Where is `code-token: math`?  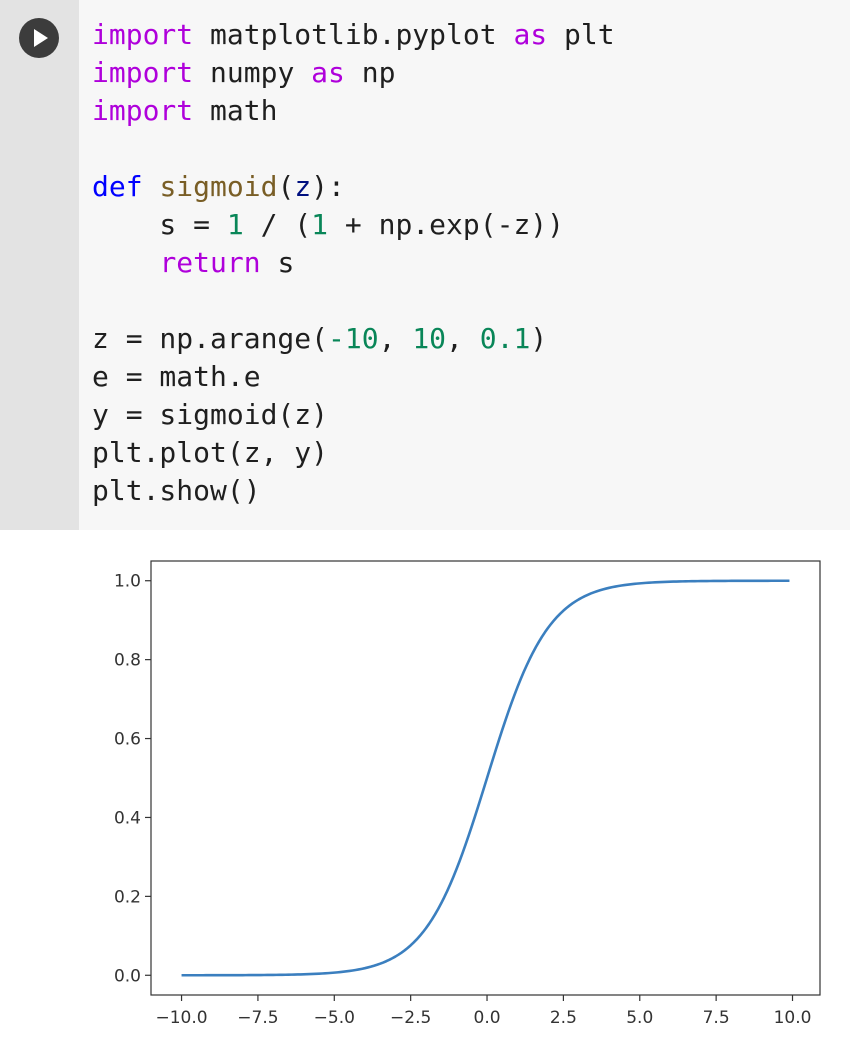
code-token: math is located at coordinates (235, 110).